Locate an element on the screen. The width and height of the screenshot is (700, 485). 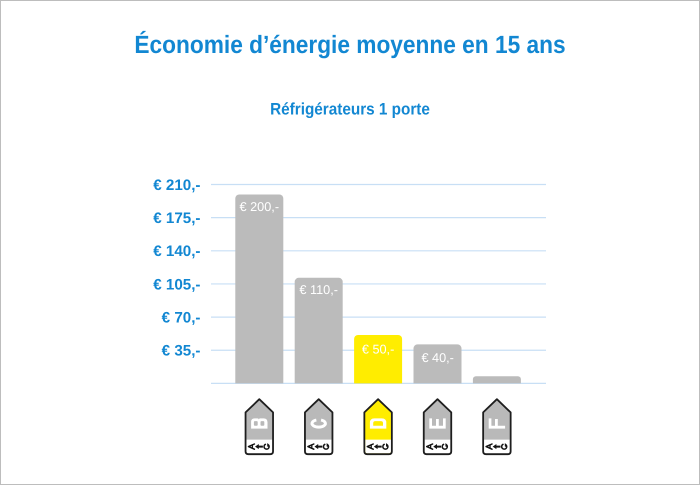
svg-text: € 105,- is located at coordinates (176, 284).